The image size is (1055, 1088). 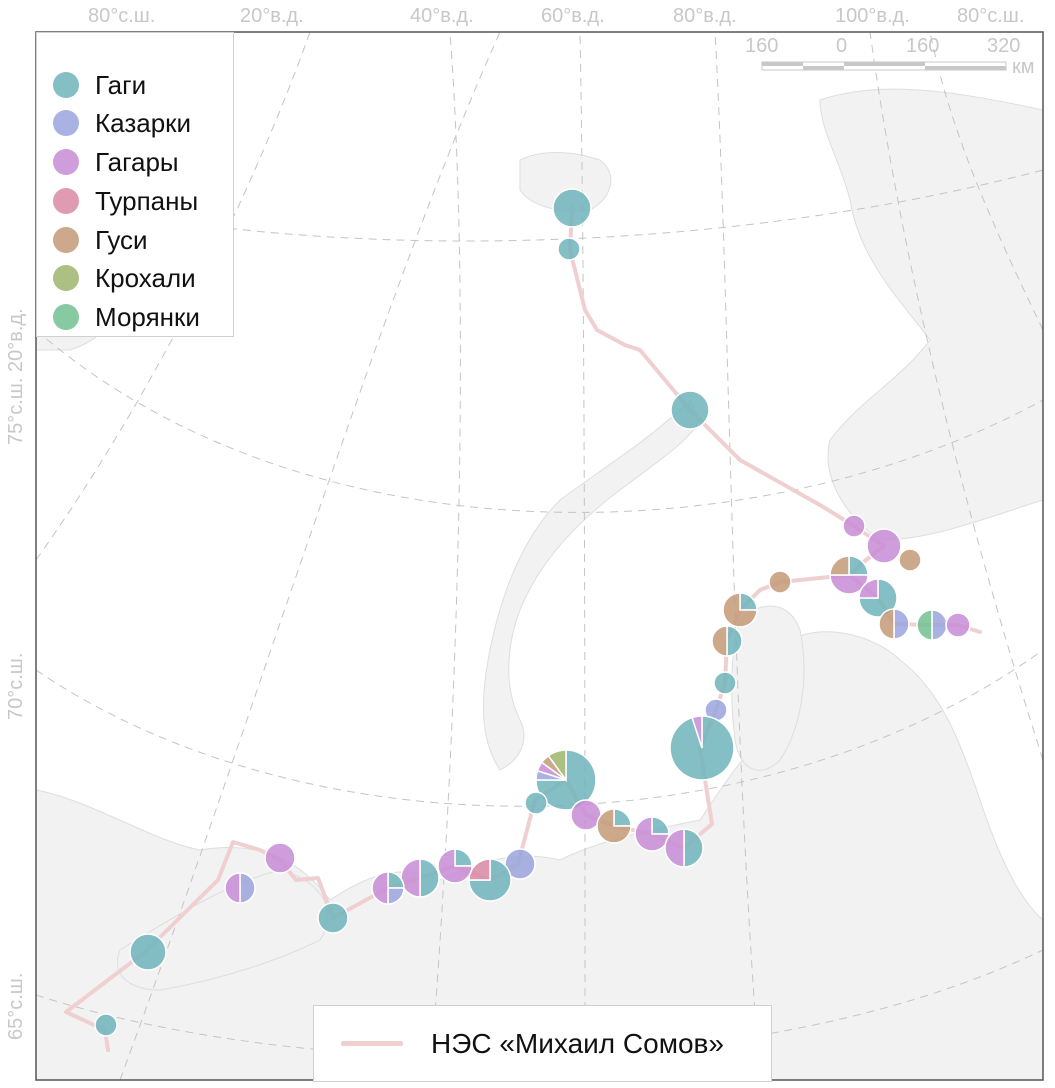 What do you see at coordinates (922, 46) in the screenshot?
I see `scale-tick-3: 160` at bounding box center [922, 46].